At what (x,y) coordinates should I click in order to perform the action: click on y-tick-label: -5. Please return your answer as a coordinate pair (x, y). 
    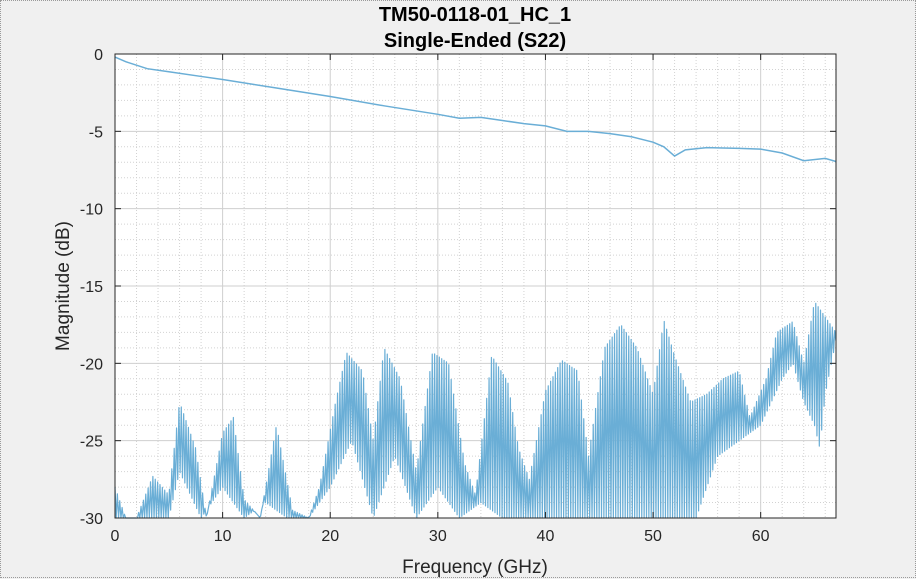
    Looking at the image, I should click on (96, 132).